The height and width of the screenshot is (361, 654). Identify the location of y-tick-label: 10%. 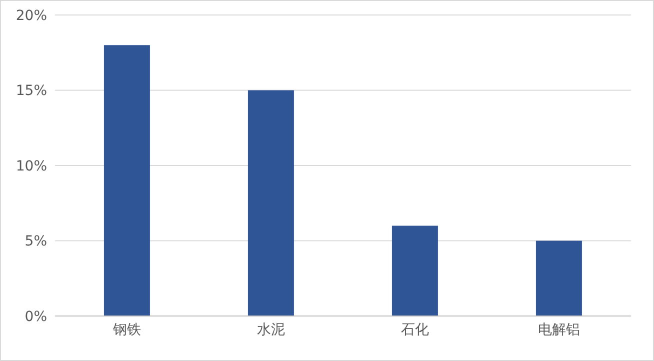
(31, 166).